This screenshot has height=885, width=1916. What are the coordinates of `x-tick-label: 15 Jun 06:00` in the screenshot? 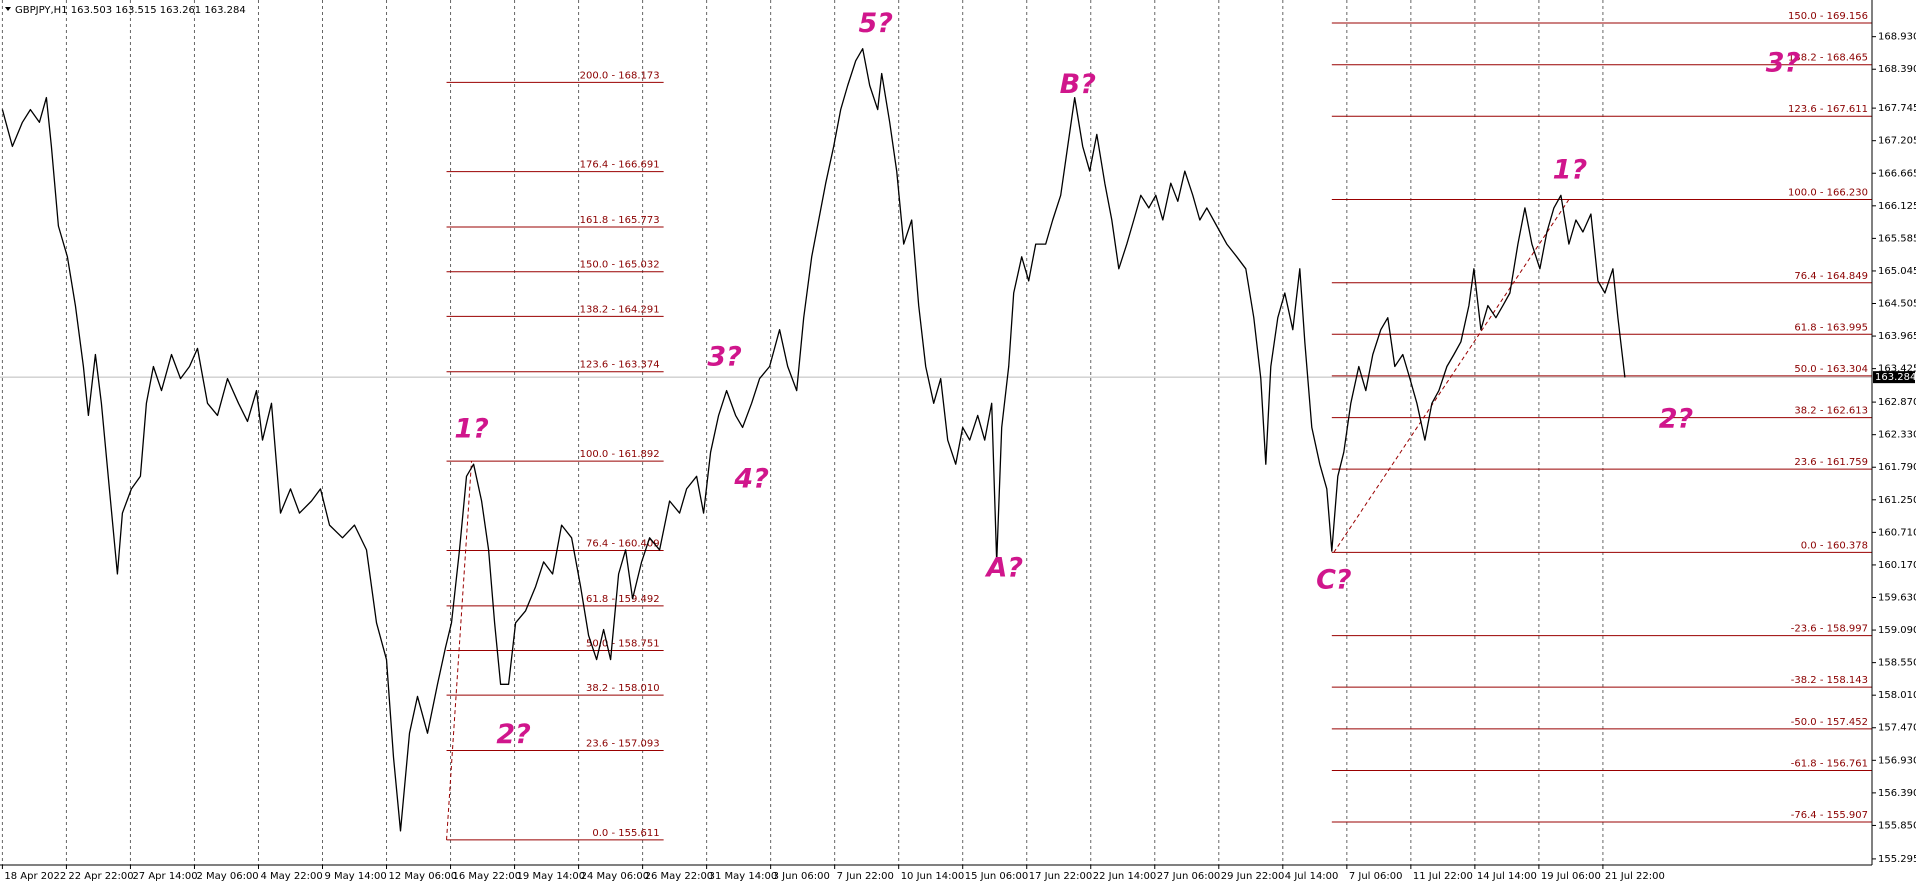 It's located at (997, 876).